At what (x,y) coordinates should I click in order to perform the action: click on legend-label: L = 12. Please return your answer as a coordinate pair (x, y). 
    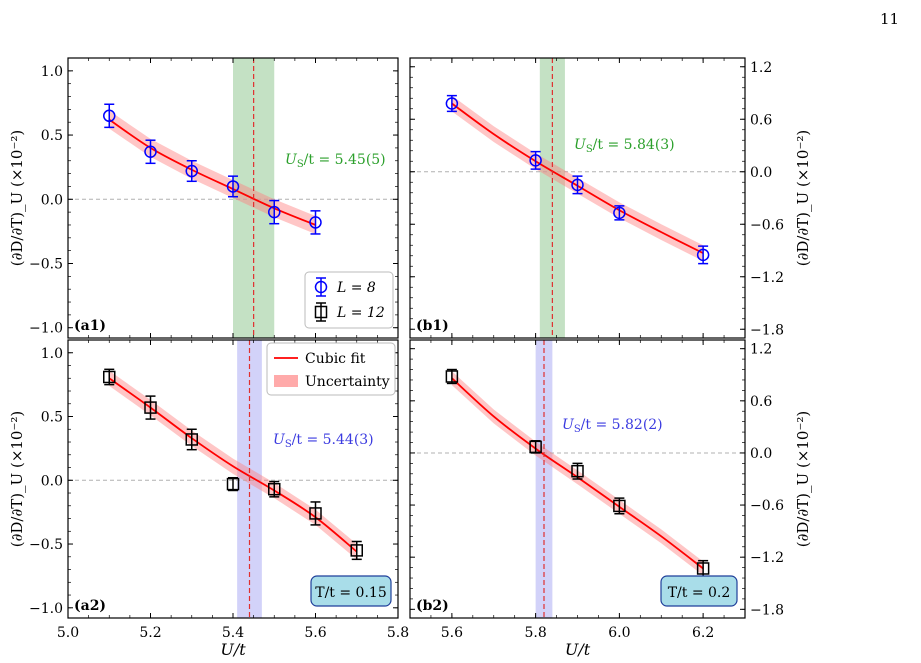
    Looking at the image, I should click on (360, 313).